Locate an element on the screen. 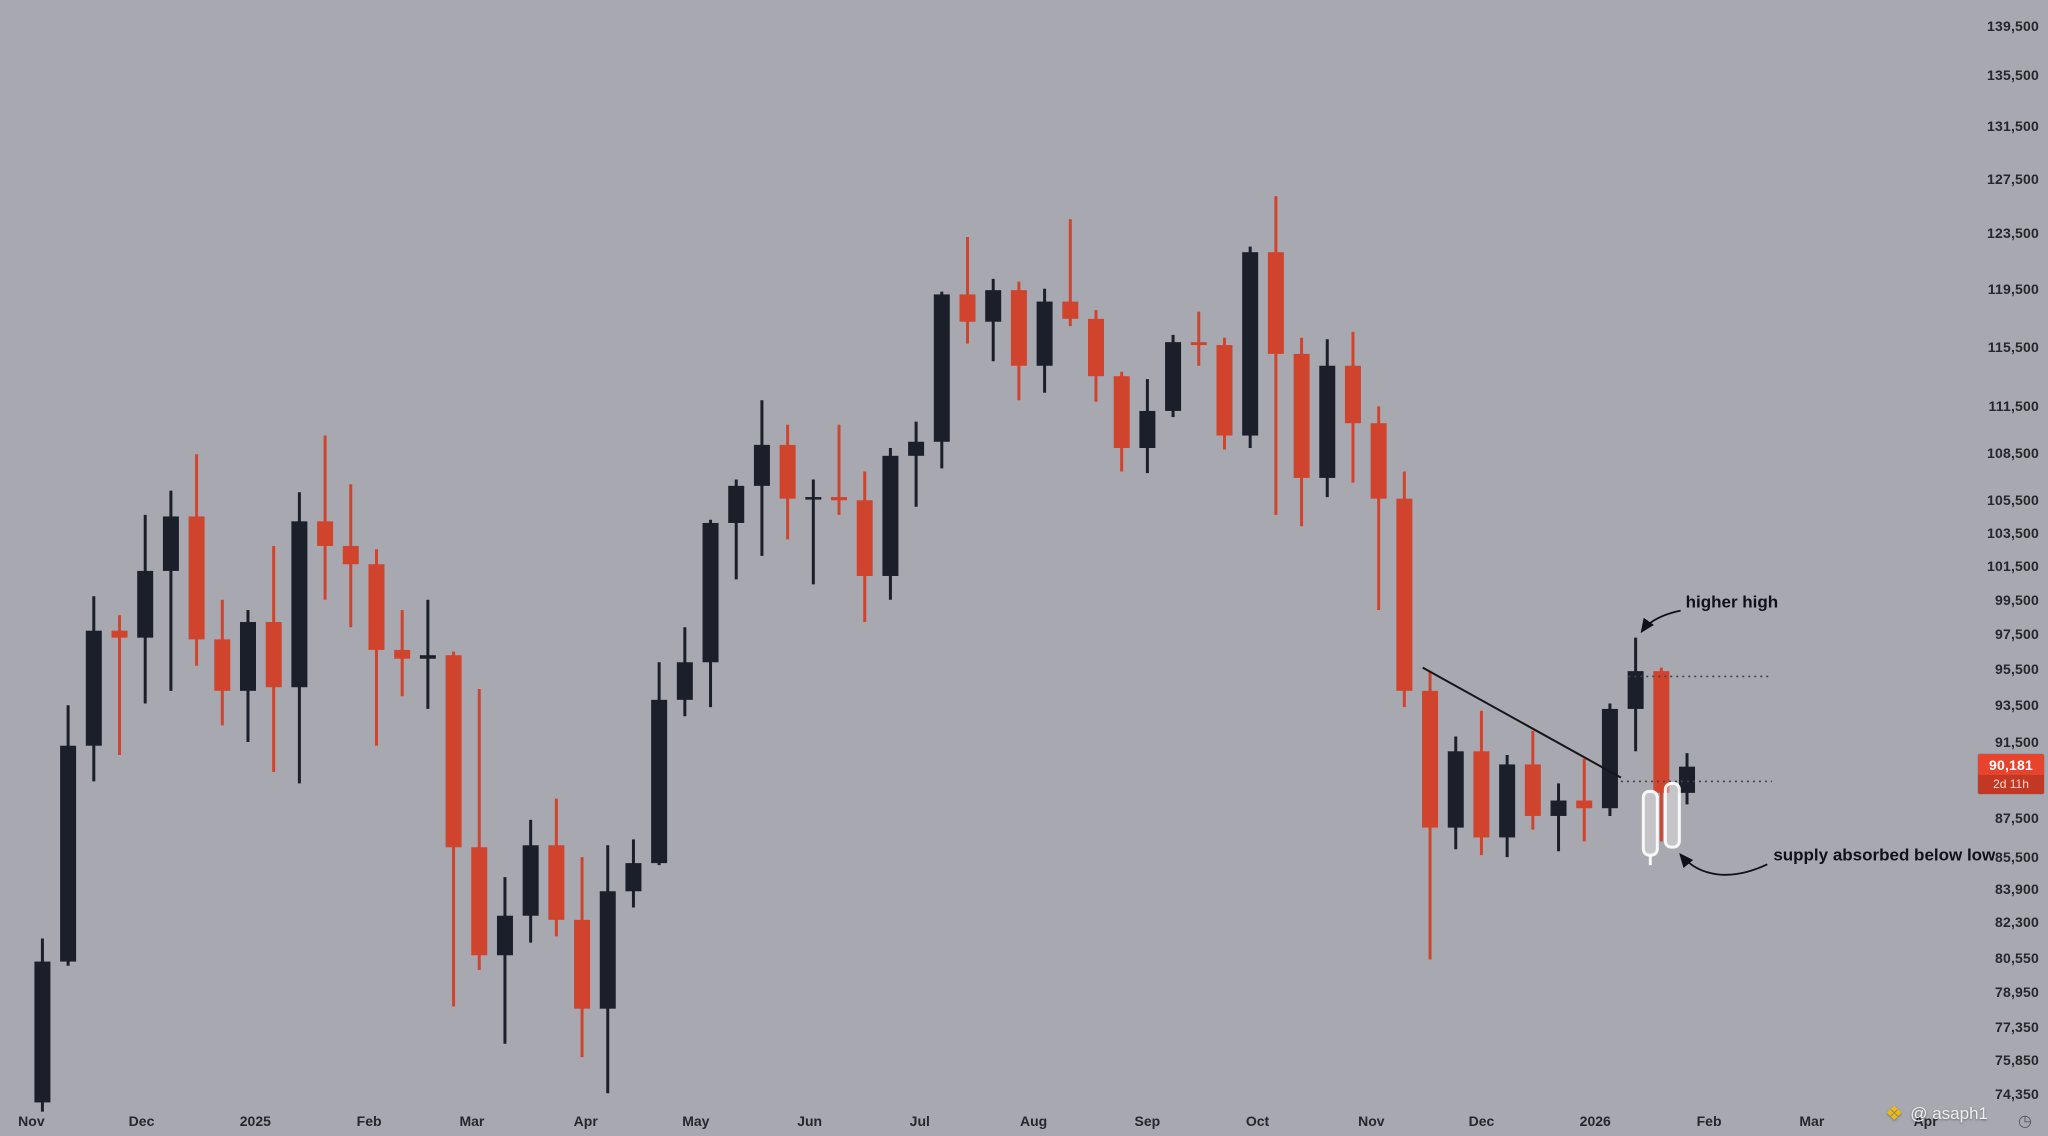 Image resolution: width=2048 pixels, height=1136 pixels. descending-trendline is located at coordinates (1522, 722).